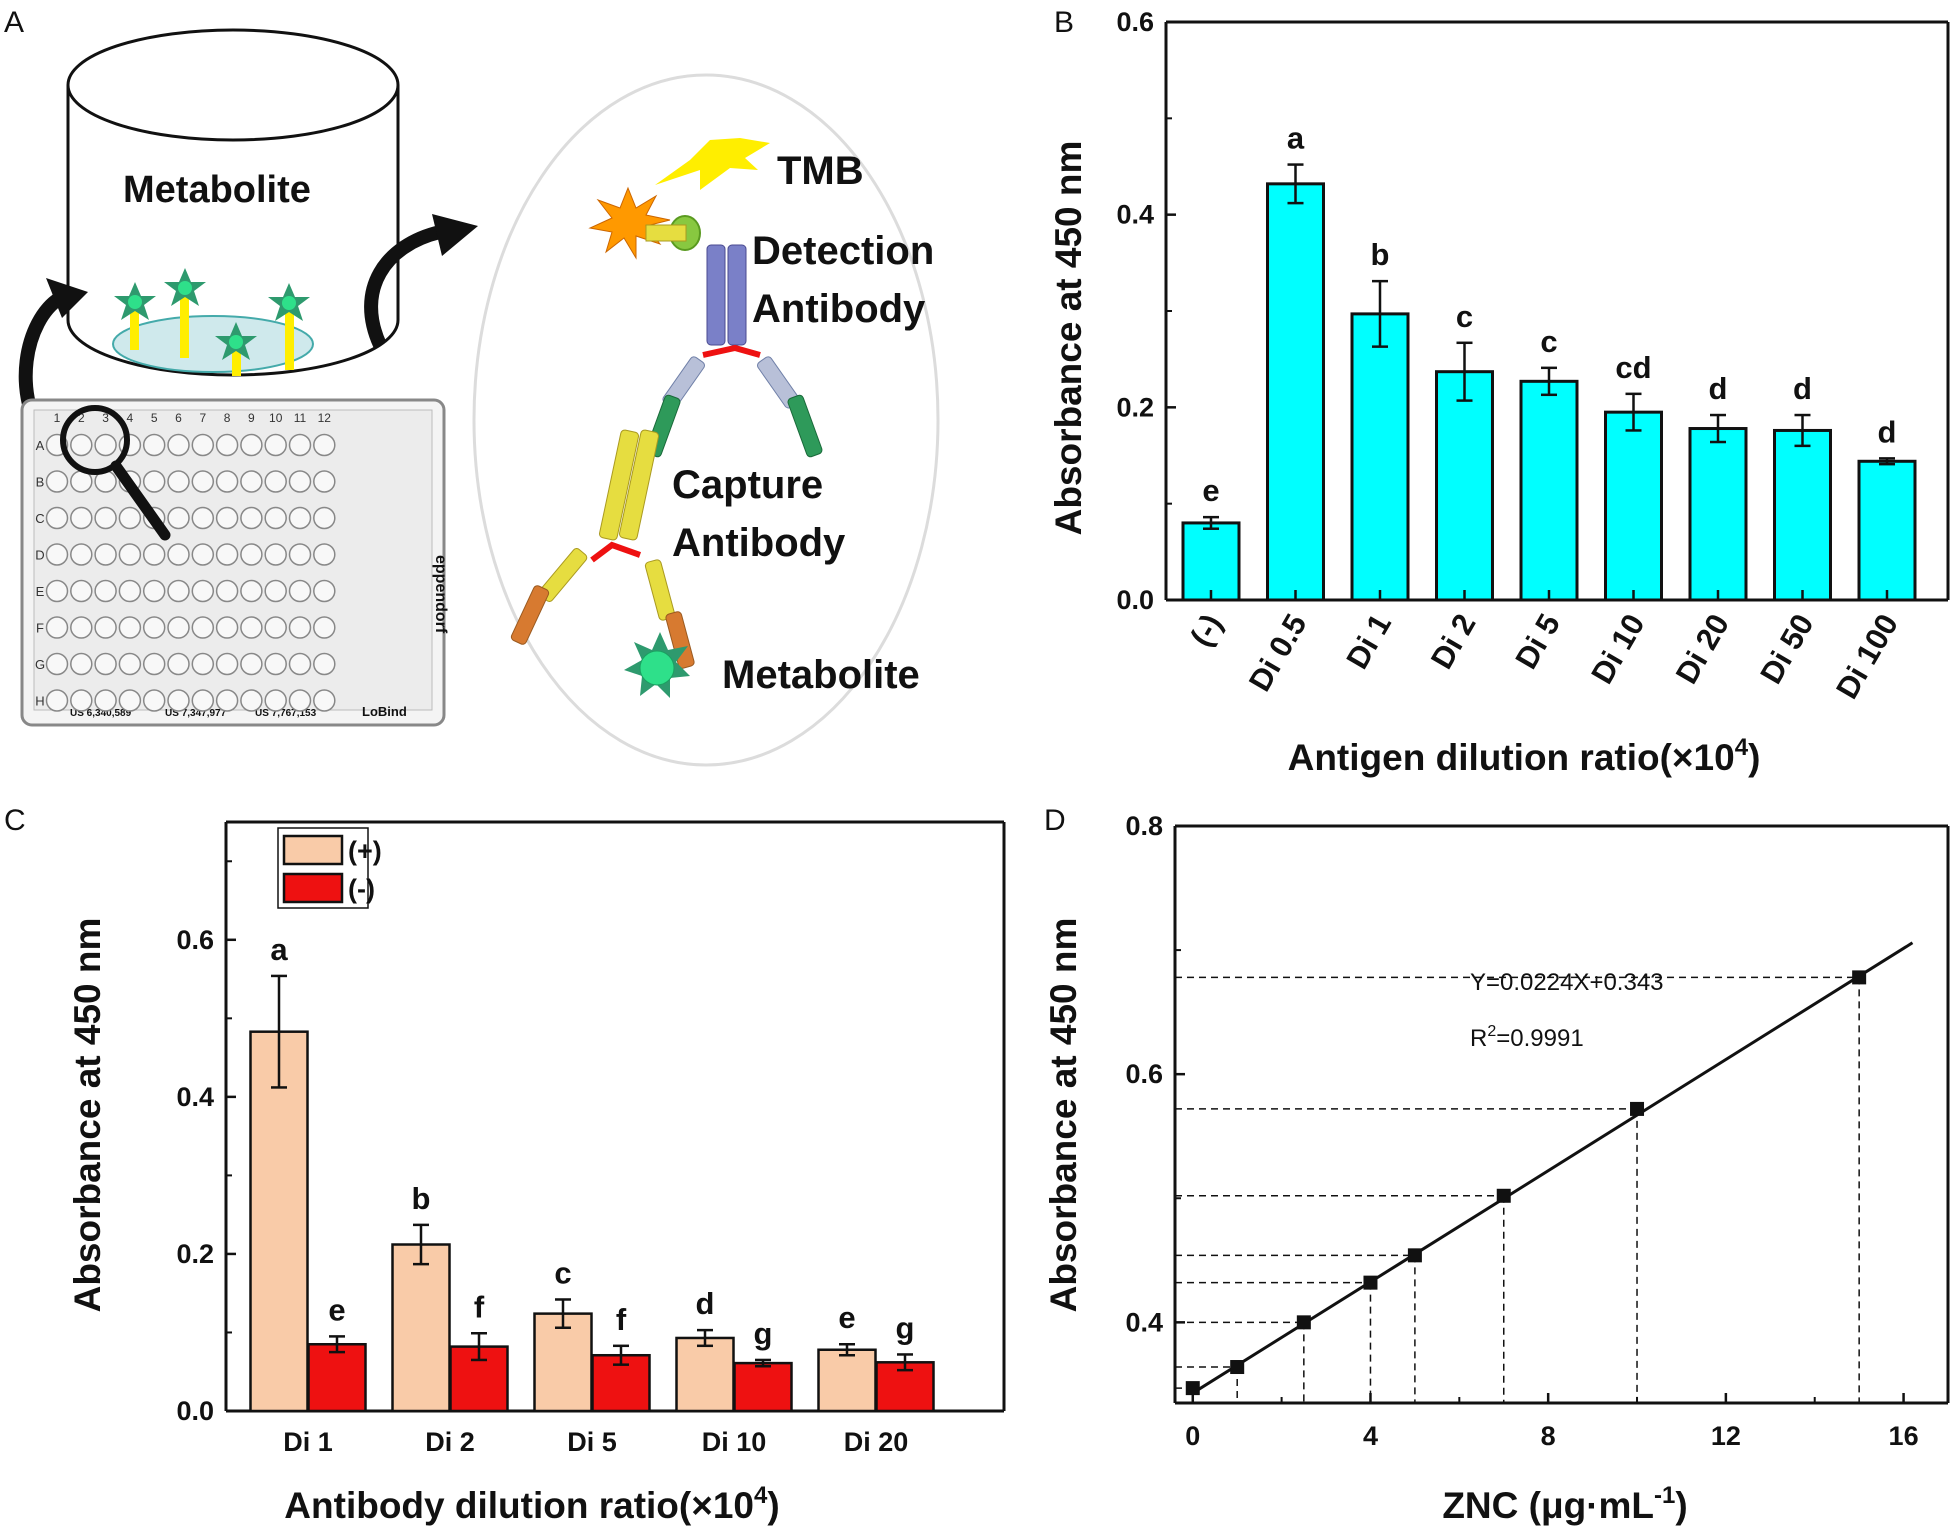 The height and width of the screenshot is (1531, 1950). I want to click on plate-col-label: 1, so click(57, 418).